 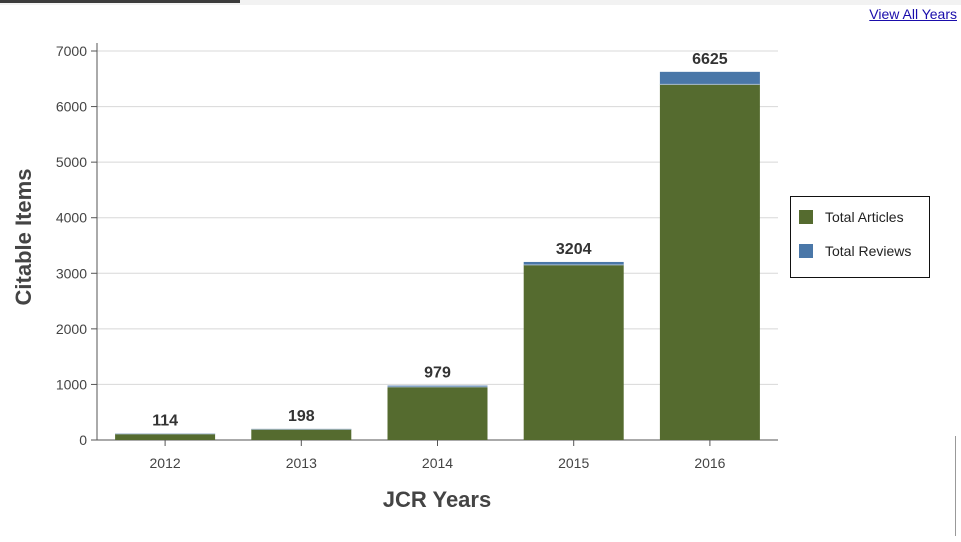 What do you see at coordinates (71, 162) in the screenshot?
I see `y-tick-label: 5000` at bounding box center [71, 162].